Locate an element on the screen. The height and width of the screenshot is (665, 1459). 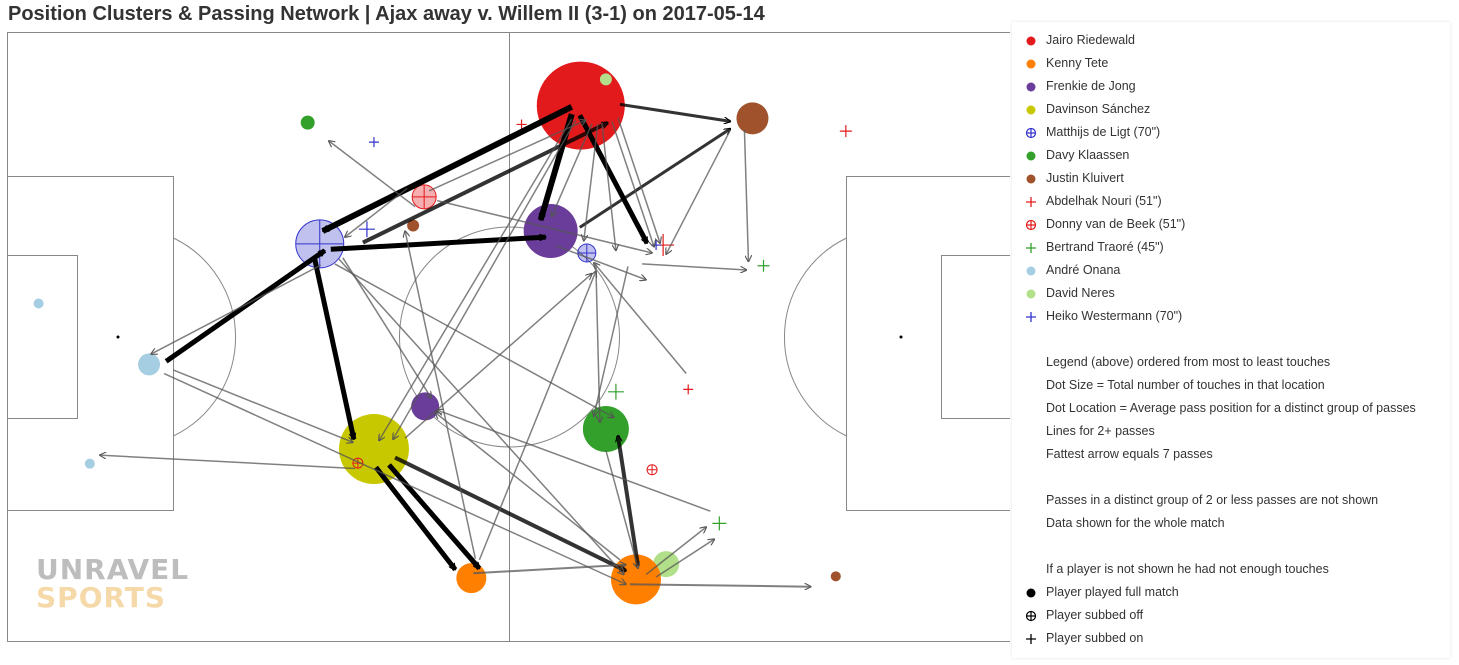
legend-label: Player played full match is located at coordinates (1112, 592).